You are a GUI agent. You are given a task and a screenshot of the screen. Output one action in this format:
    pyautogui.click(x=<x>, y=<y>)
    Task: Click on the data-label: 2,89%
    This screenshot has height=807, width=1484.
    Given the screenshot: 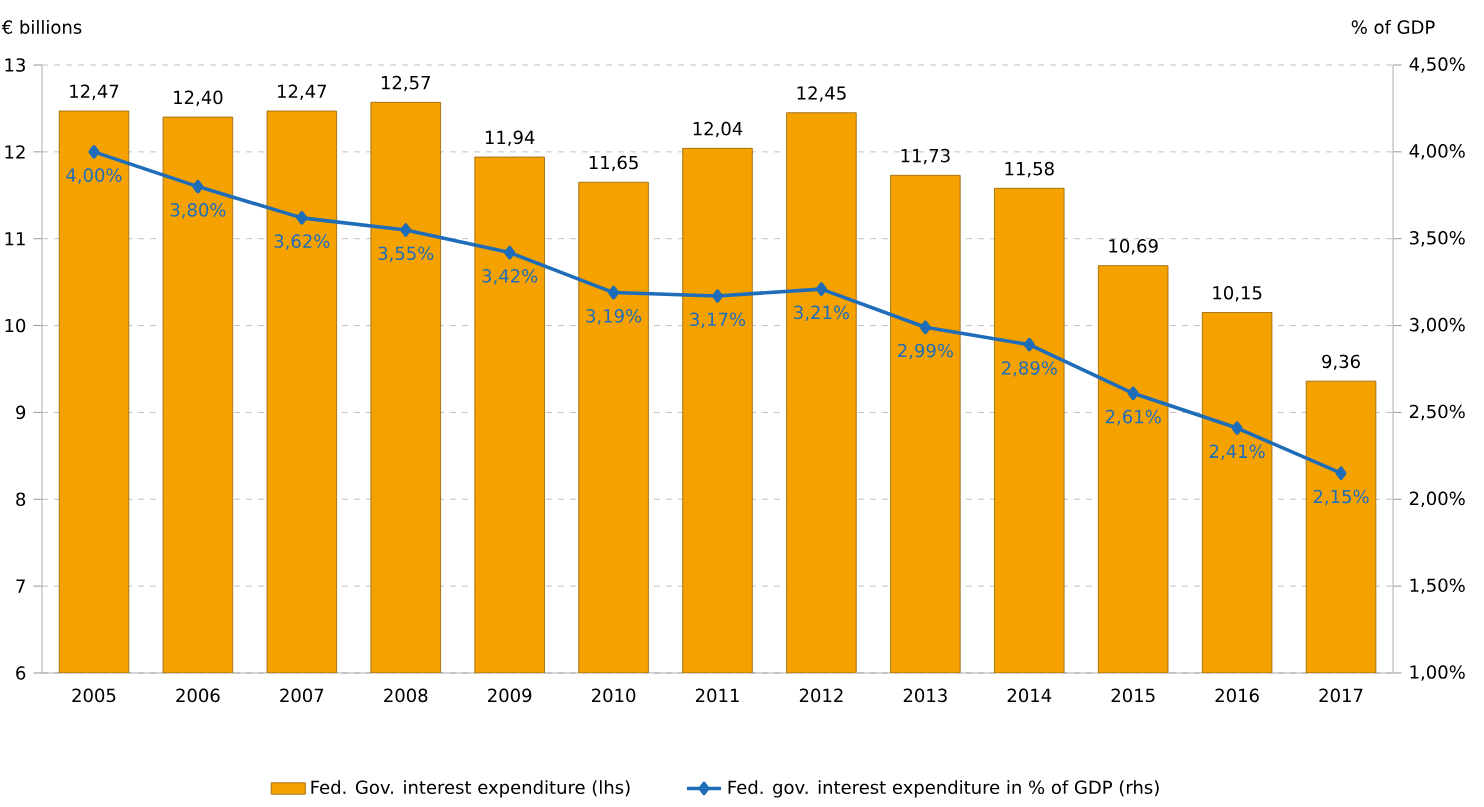 What is the action you would take?
    pyautogui.click(x=1029, y=369)
    